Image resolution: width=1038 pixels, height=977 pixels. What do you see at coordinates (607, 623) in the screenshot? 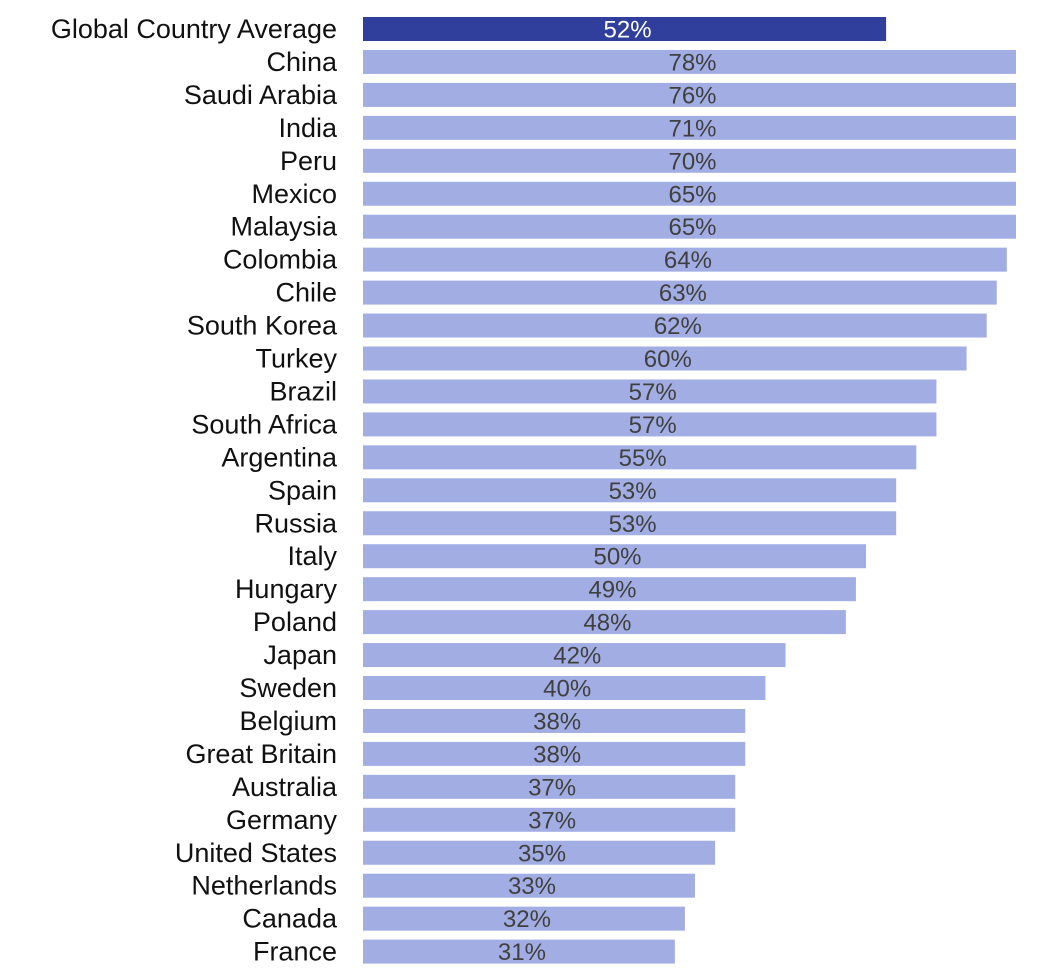
I see `value-label-poland: 48%` at bounding box center [607, 623].